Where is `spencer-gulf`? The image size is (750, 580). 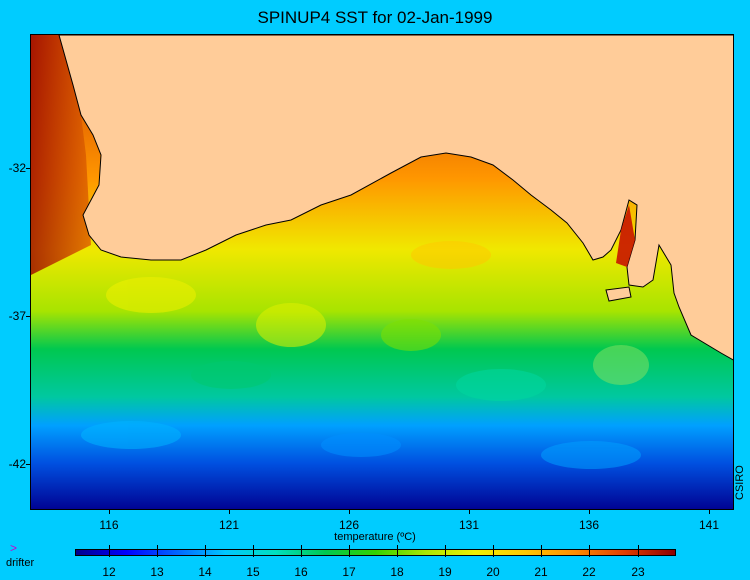 spencer-gulf is located at coordinates (625, 236).